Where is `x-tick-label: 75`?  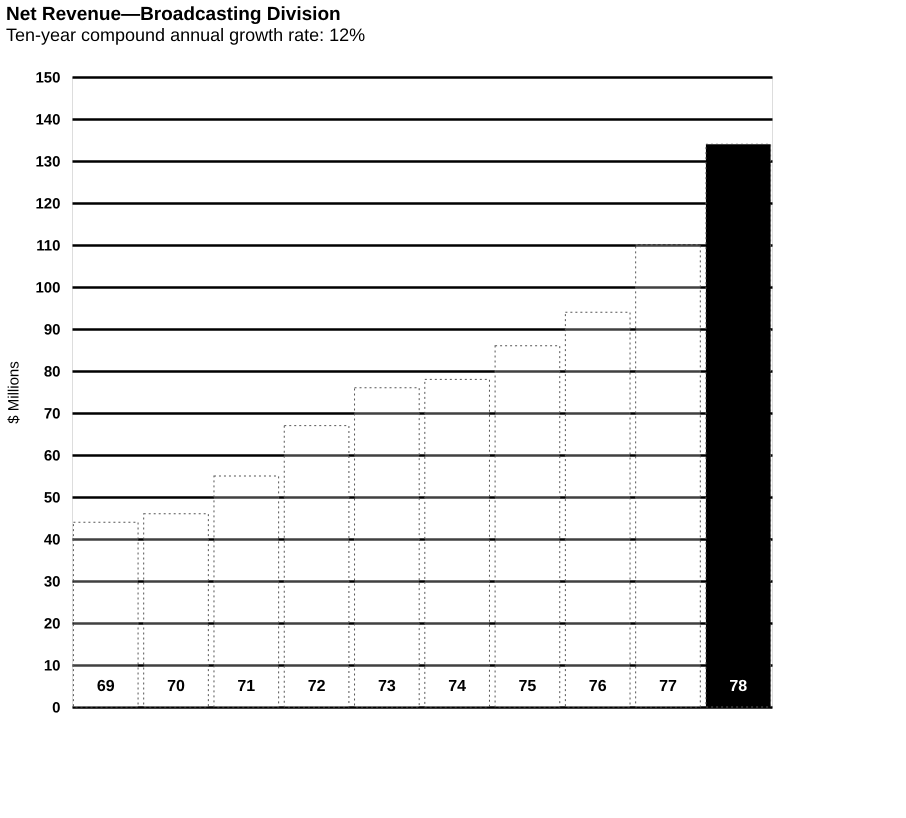 x-tick-label: 75 is located at coordinates (527, 687).